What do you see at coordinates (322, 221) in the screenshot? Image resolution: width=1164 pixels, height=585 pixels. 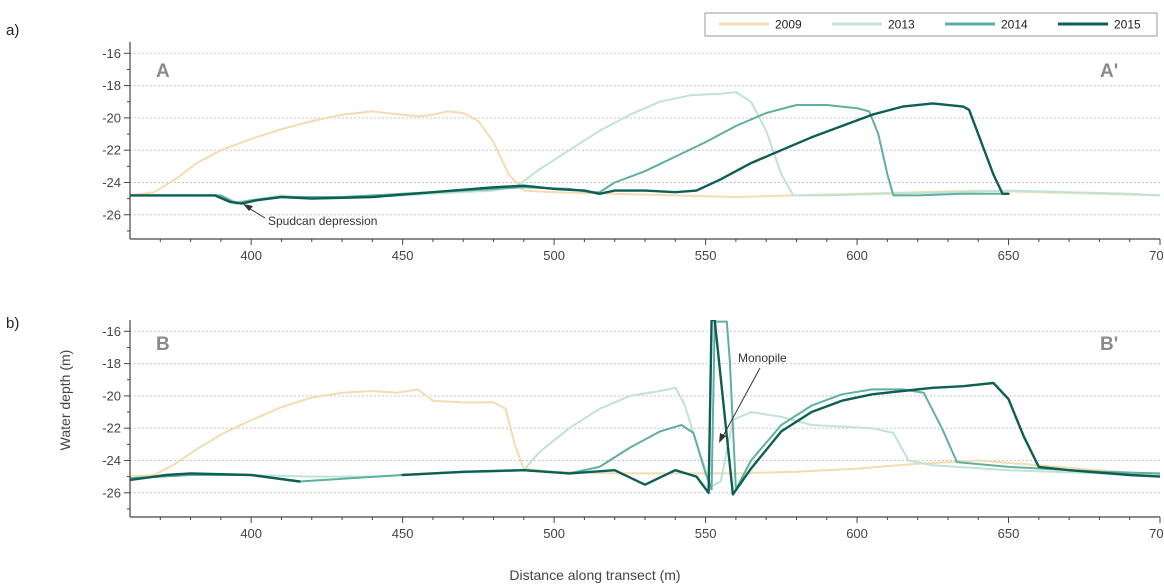 I see `annotation-spudcan-text: Spudcan depression` at bounding box center [322, 221].